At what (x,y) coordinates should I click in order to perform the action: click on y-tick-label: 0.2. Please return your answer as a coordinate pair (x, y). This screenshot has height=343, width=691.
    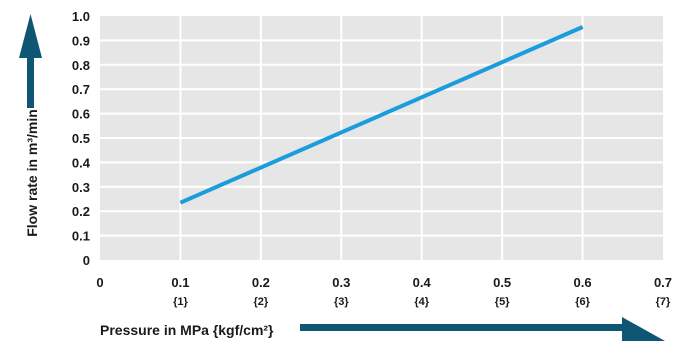
    Looking at the image, I should click on (81, 211).